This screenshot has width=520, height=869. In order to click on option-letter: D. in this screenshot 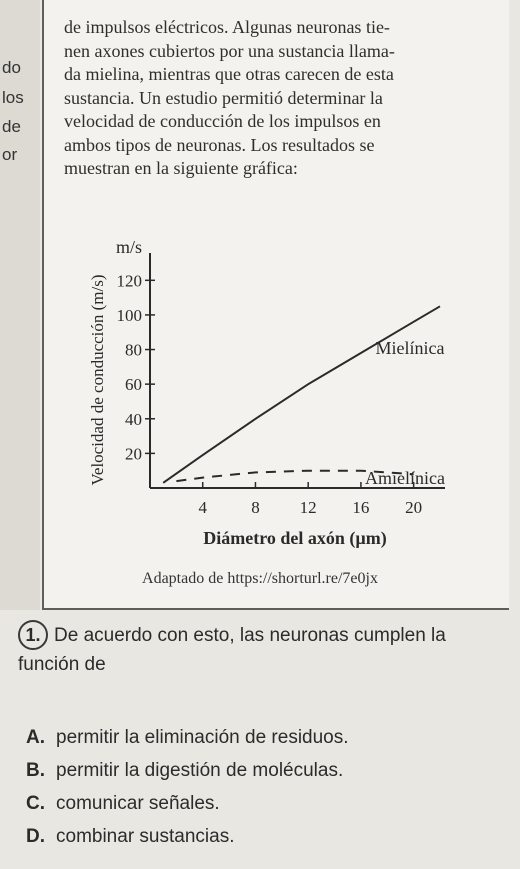, I will do `click(35, 836)`.